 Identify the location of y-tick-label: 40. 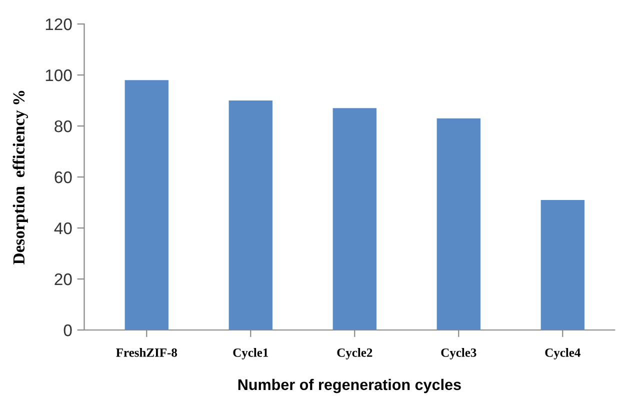
(63, 228).